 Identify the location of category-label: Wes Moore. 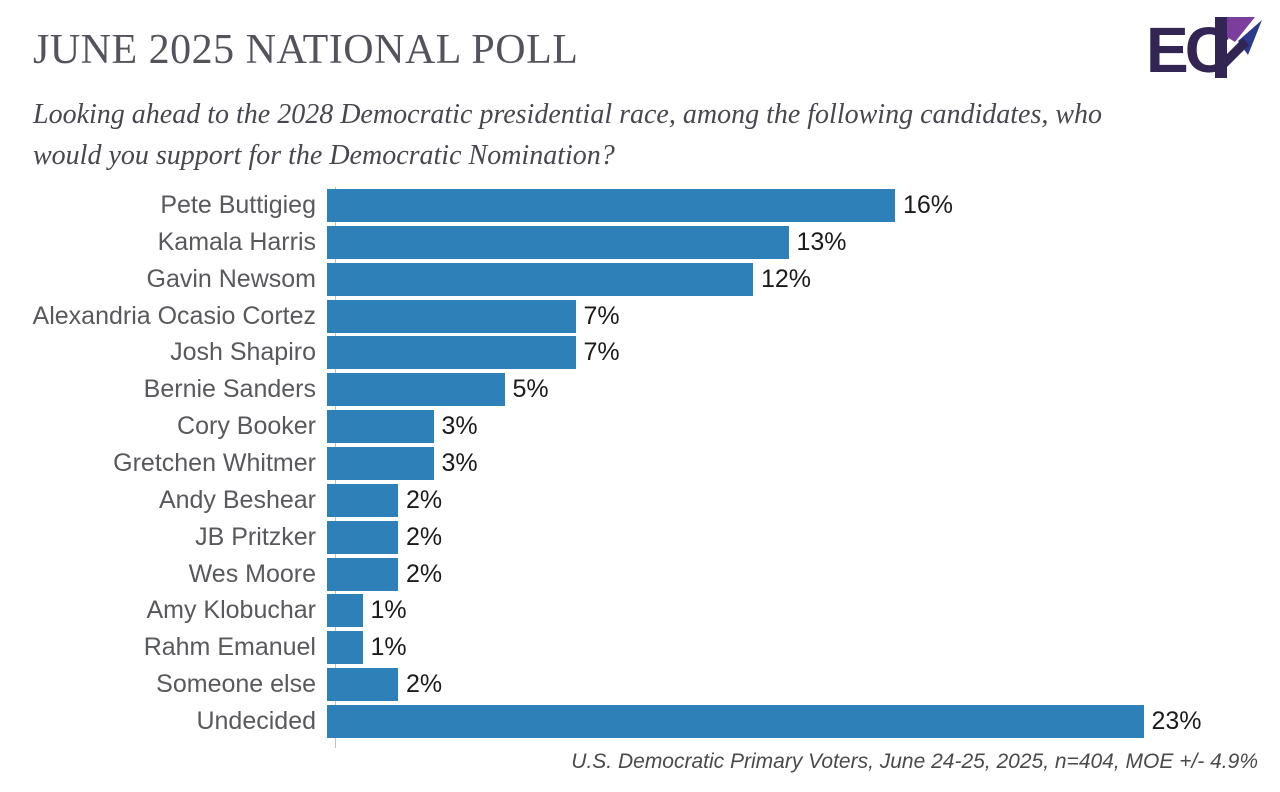
(252, 573).